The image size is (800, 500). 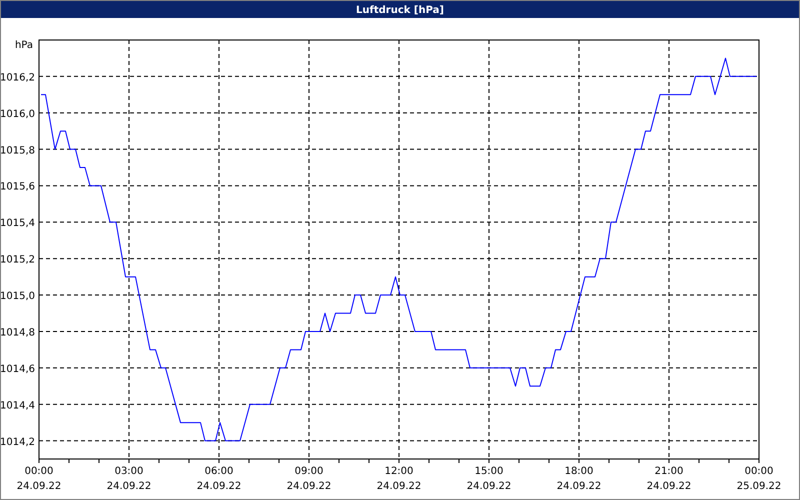 I want to click on y-tick-label: 1014,4, so click(x=17, y=406).